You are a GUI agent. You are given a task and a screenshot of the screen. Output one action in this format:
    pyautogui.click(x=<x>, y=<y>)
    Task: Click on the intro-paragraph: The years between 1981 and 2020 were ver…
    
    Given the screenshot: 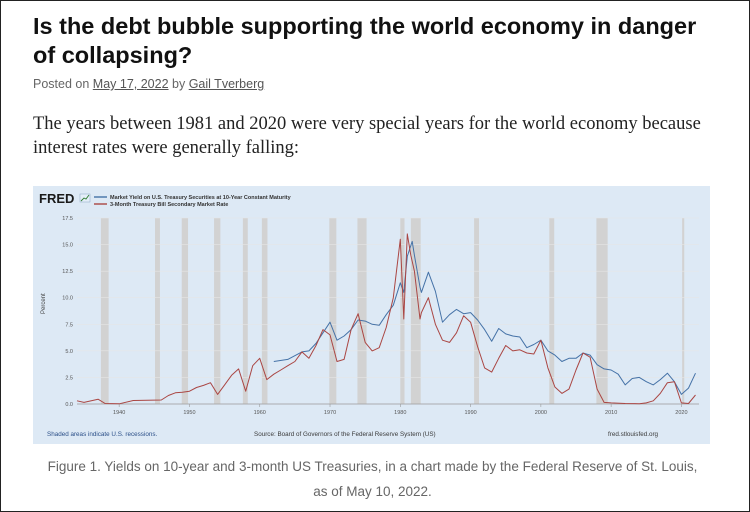 What is the action you would take?
    pyautogui.click(x=367, y=136)
    